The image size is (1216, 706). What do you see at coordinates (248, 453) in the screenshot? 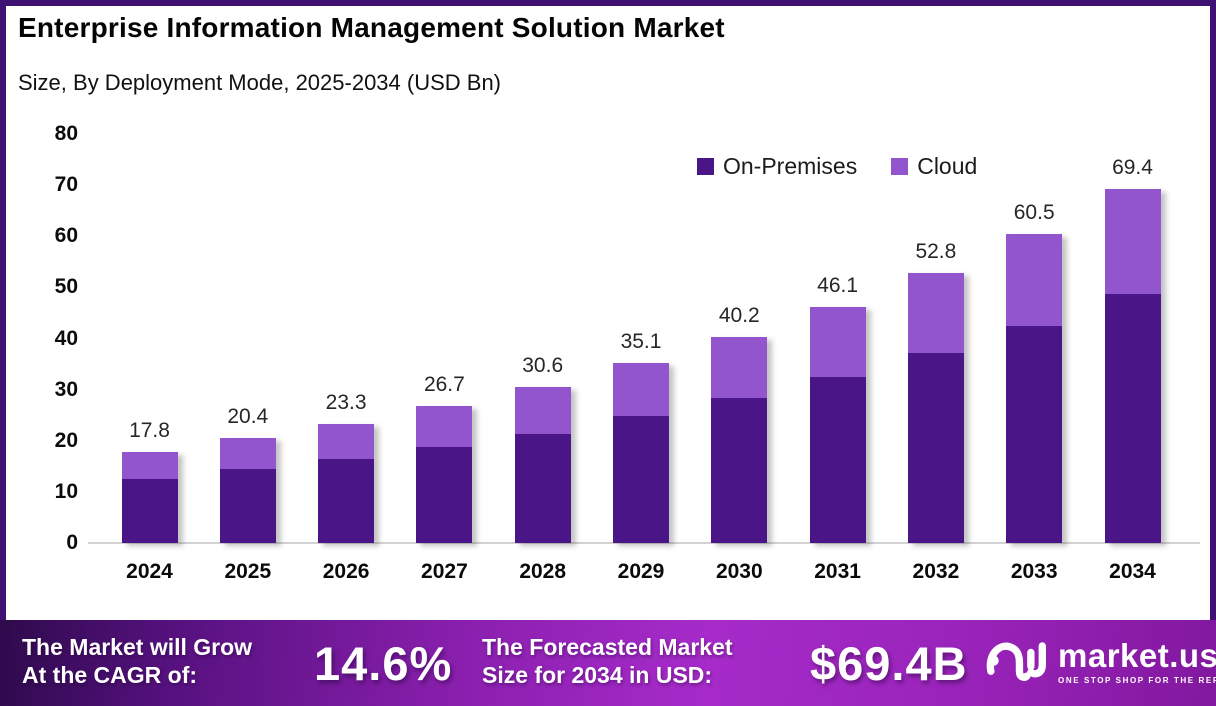
I see `bar-segment-cloud-2025` at bounding box center [248, 453].